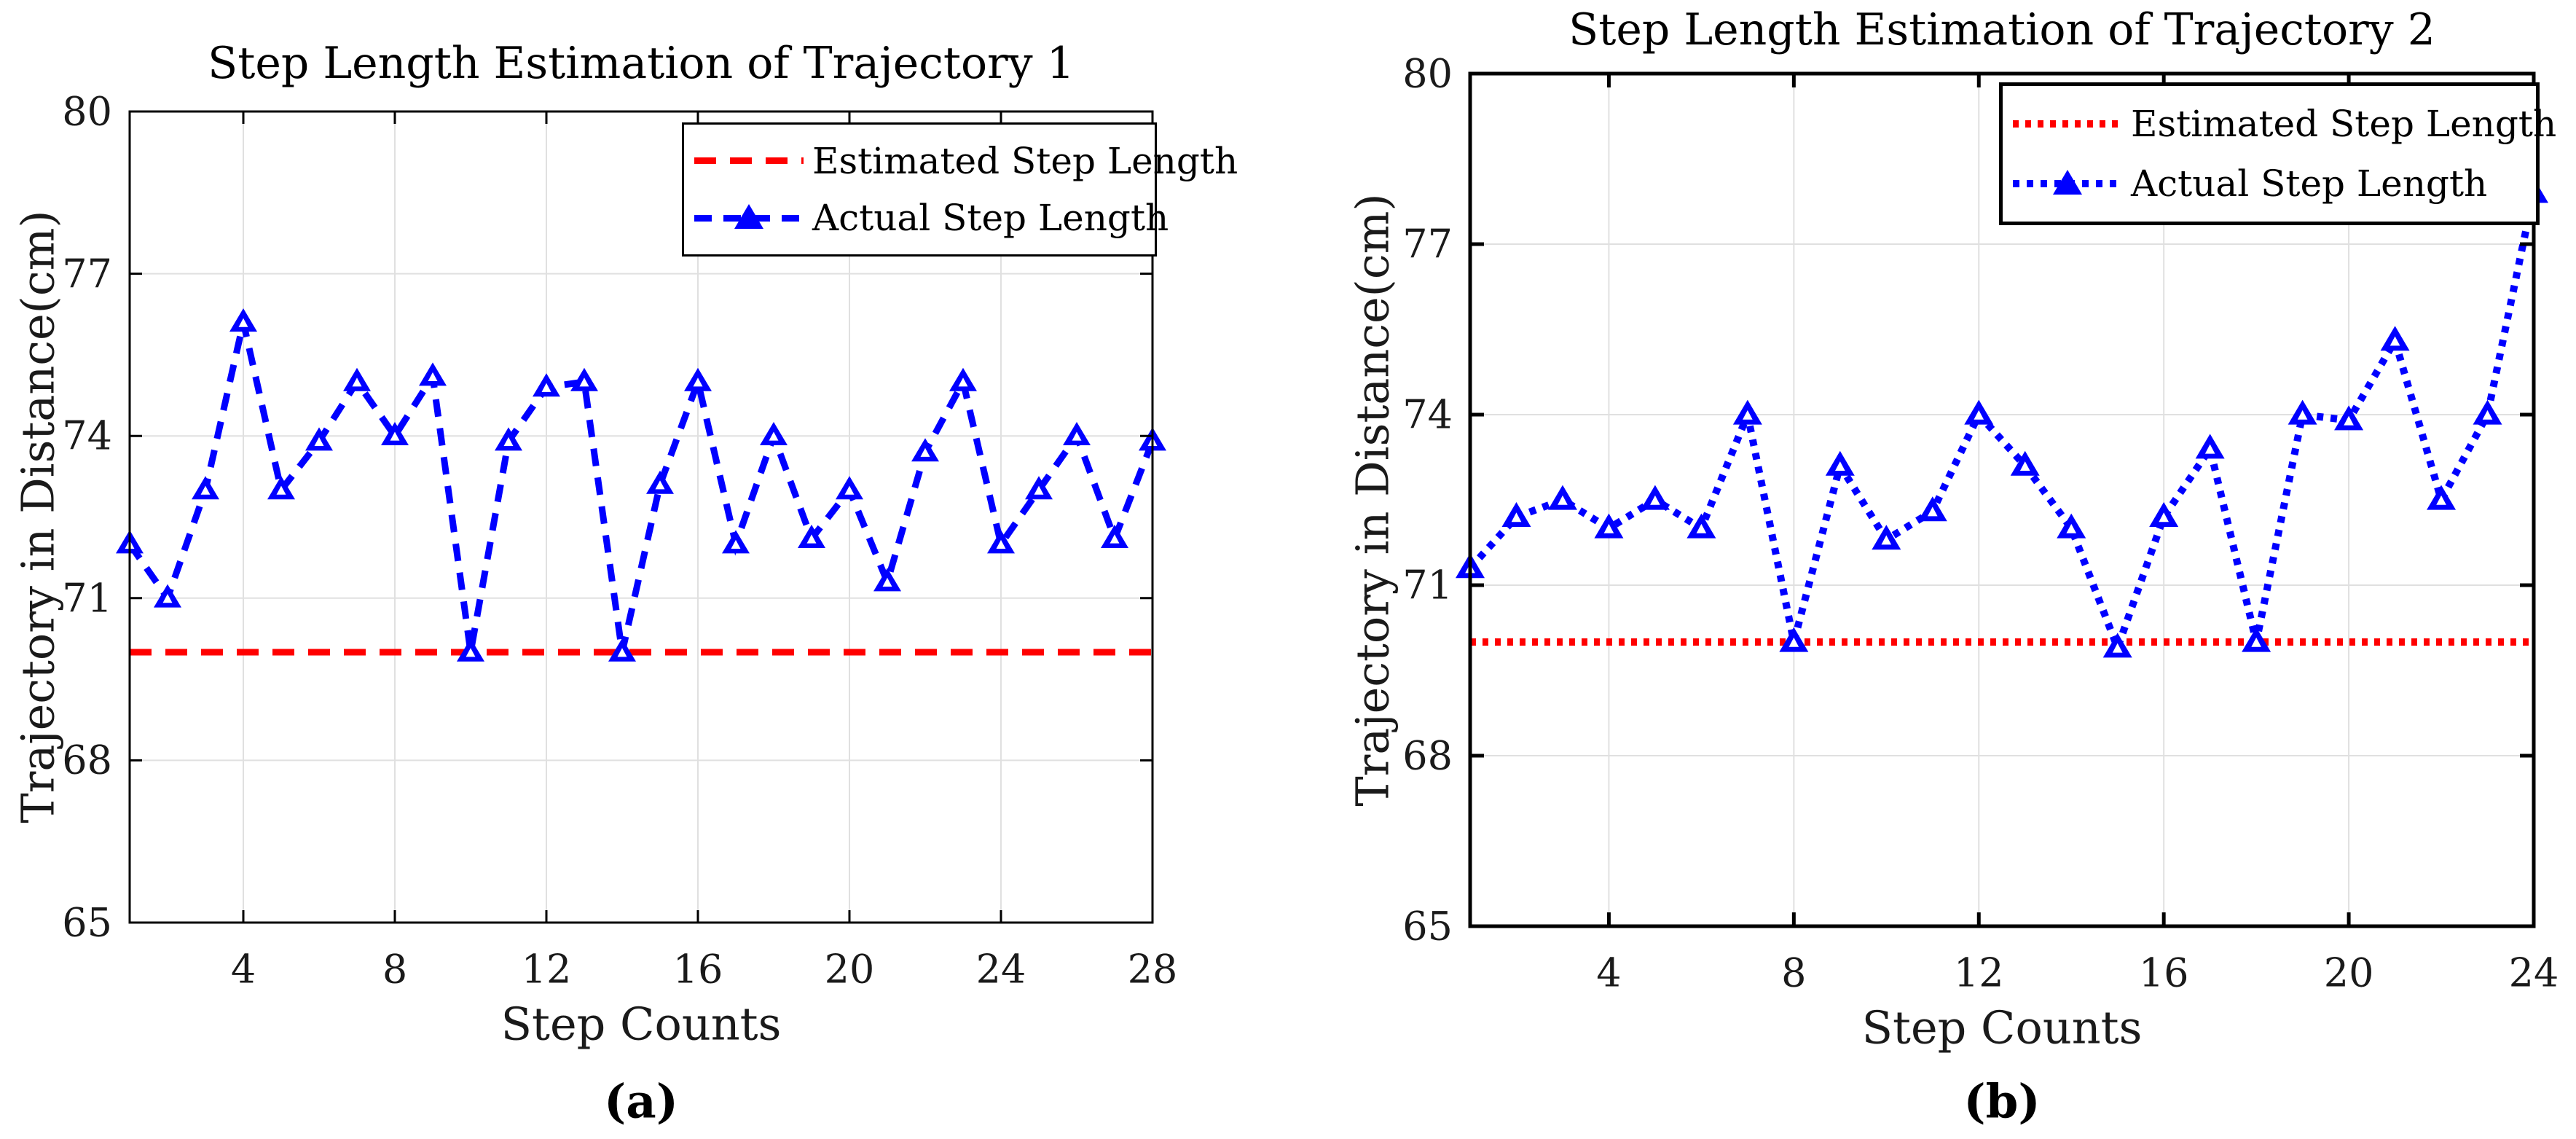  What do you see at coordinates (2001, 29) in the screenshot?
I see `chart-title-trajectory-2: Step Length Estimation of Trajectory 2` at bounding box center [2001, 29].